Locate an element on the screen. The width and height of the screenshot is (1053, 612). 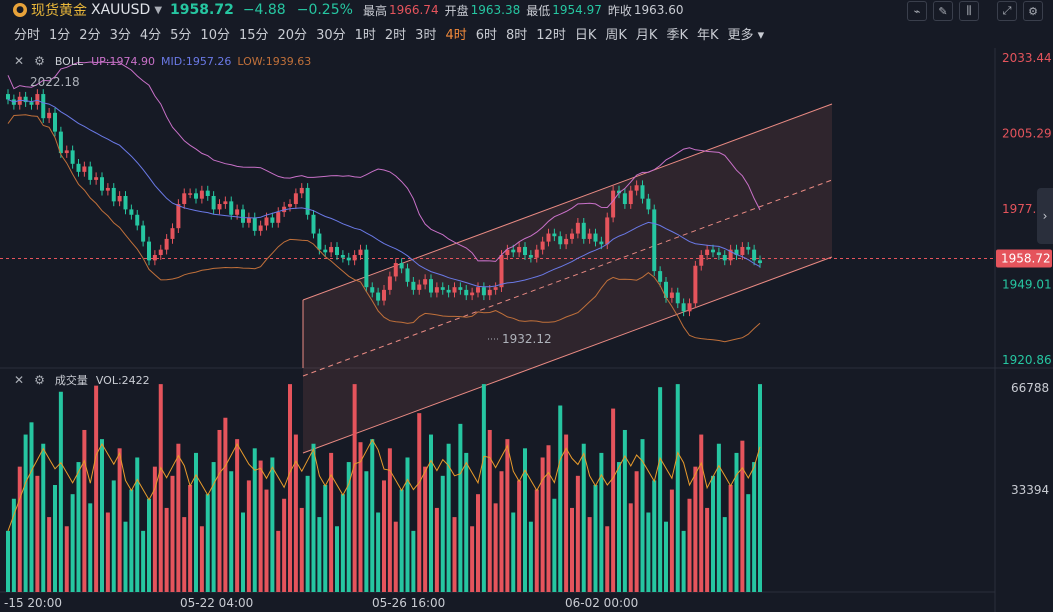
period-10: 1时 is located at coordinates (365, 35).